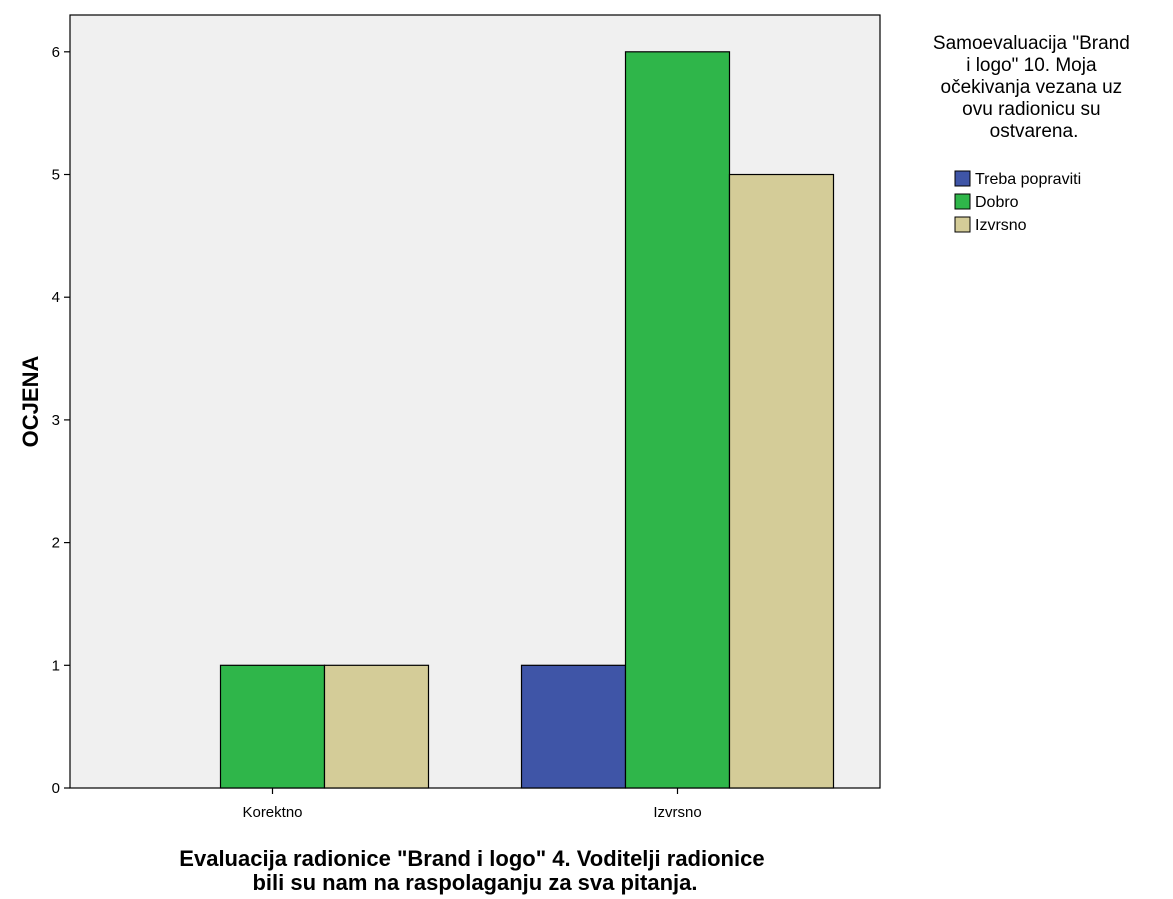 The width and height of the screenshot is (1173, 899). Describe the element at coordinates (272, 812) in the screenshot. I see `x-tick-label: Korektno` at that location.